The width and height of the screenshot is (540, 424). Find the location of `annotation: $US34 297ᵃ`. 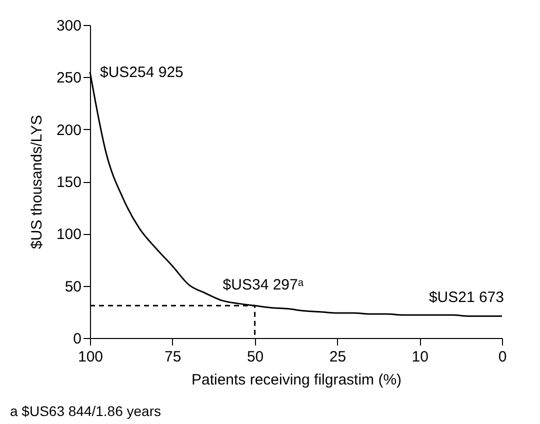

annotation: $US34 297ᵃ is located at coordinates (263, 285).